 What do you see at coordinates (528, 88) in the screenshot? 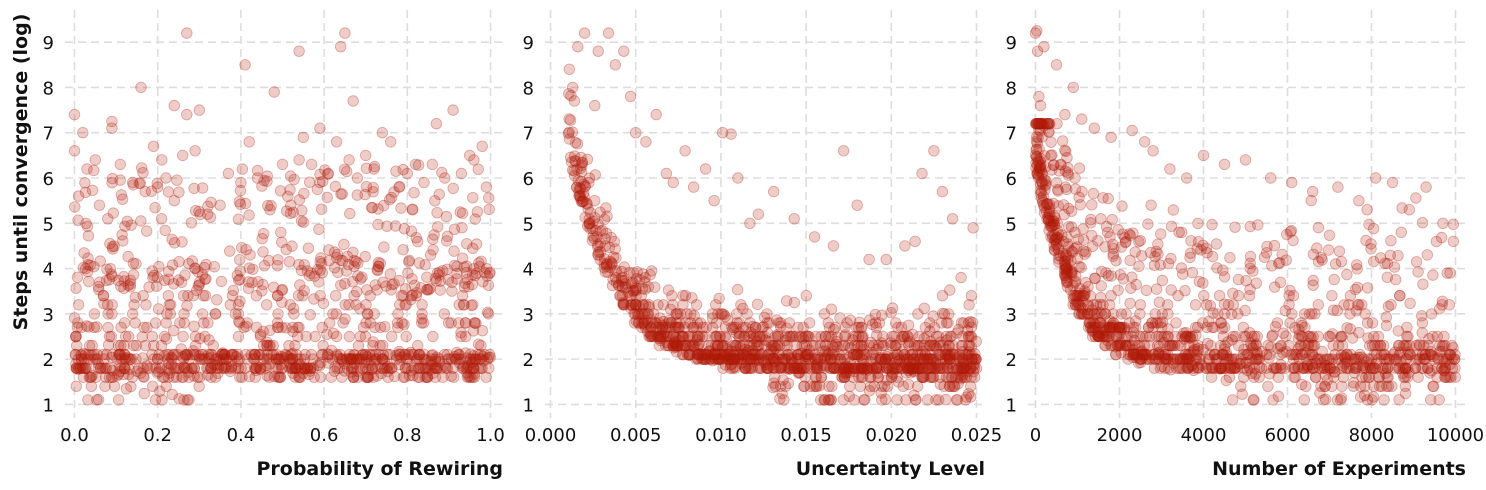
I see `y-tick-label: 8` at bounding box center [528, 88].